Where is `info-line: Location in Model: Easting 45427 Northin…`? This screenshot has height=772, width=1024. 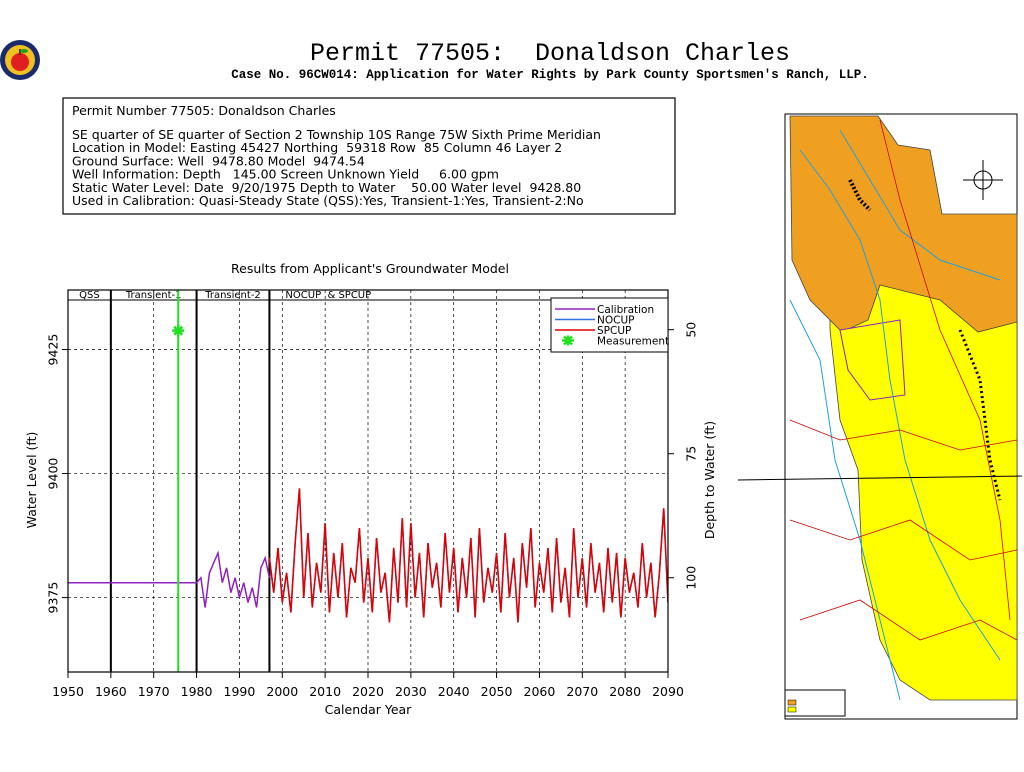 info-line: Location in Model: Easting 45427 Northin… is located at coordinates (317, 147).